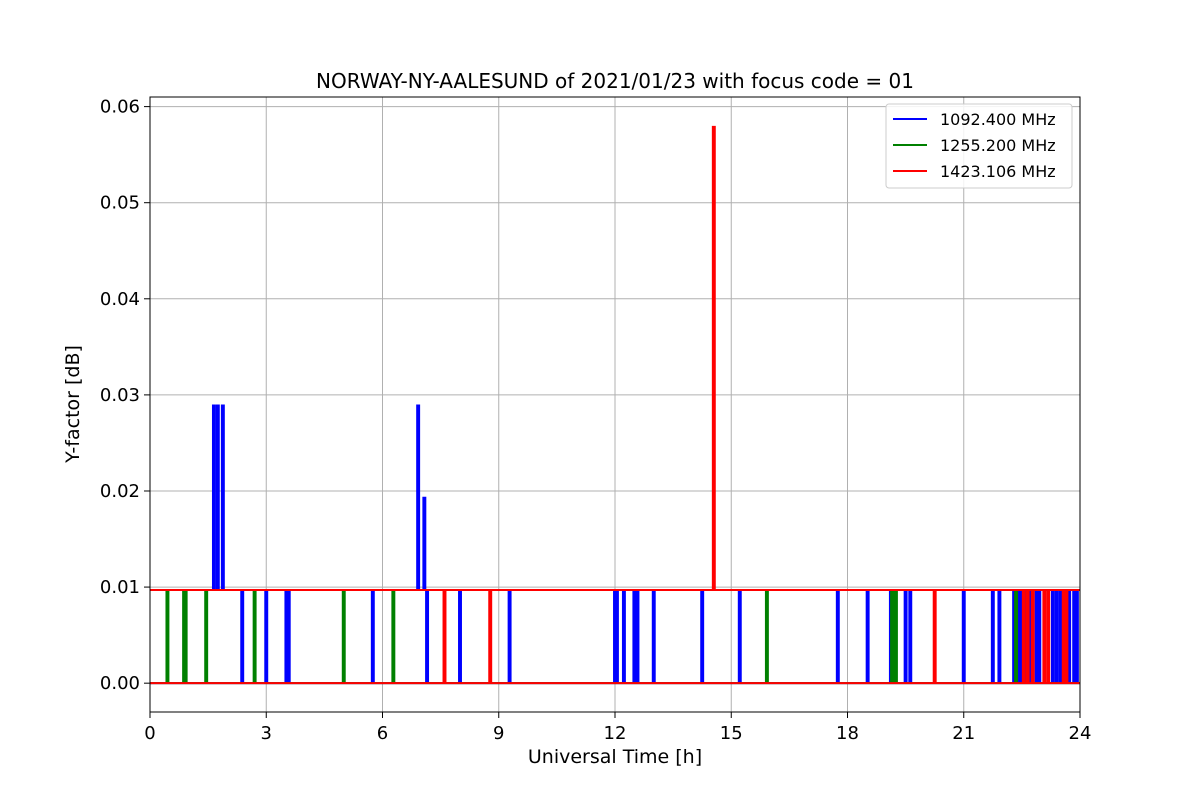 The height and width of the screenshot is (800, 1200). I want to click on x-axis: 0 3 6 9 12 15 18 21 24, so click(617, 728).